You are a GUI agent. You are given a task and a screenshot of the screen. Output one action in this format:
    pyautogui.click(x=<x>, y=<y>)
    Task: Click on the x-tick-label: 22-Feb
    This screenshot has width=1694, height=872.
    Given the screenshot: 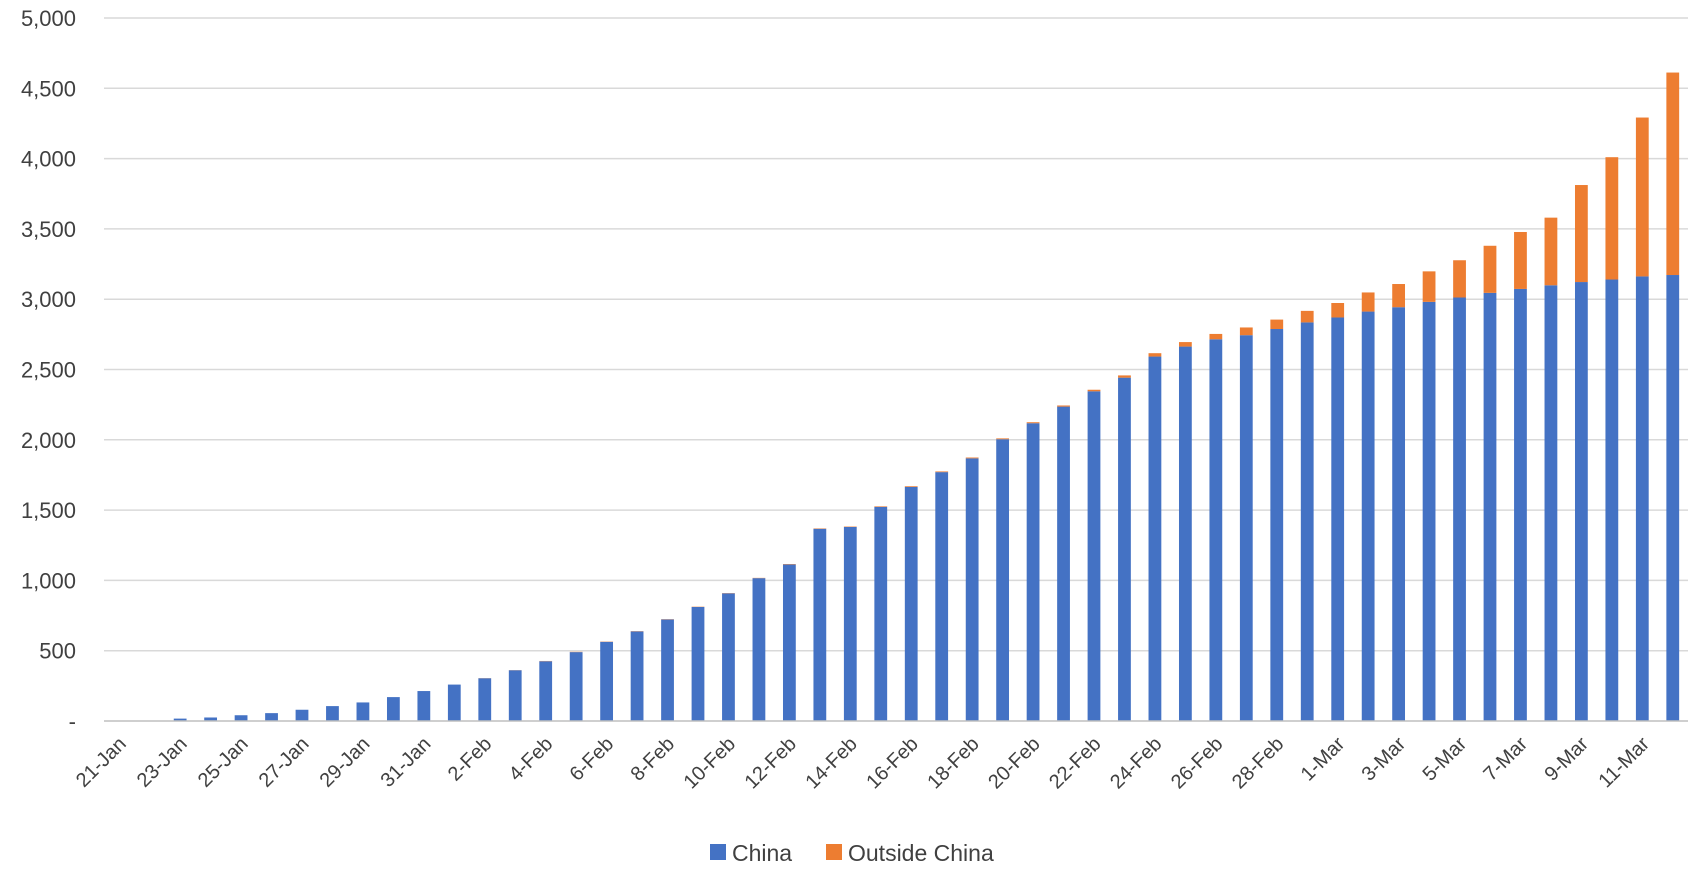 What is the action you would take?
    pyautogui.click(x=1075, y=763)
    